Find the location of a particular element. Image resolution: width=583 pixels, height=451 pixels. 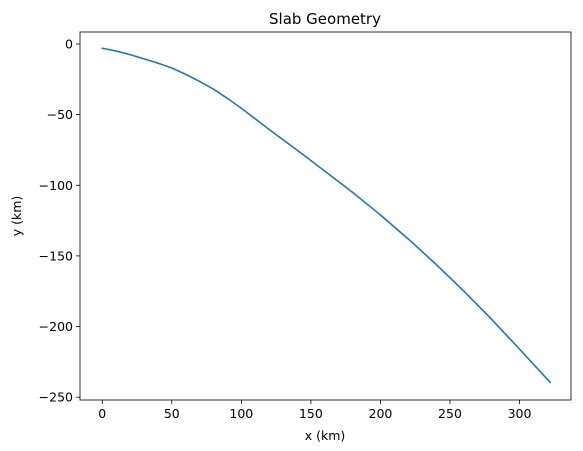

y-axis: 0 −50 −100 −150 −200 −250 is located at coordinates (59, 221).